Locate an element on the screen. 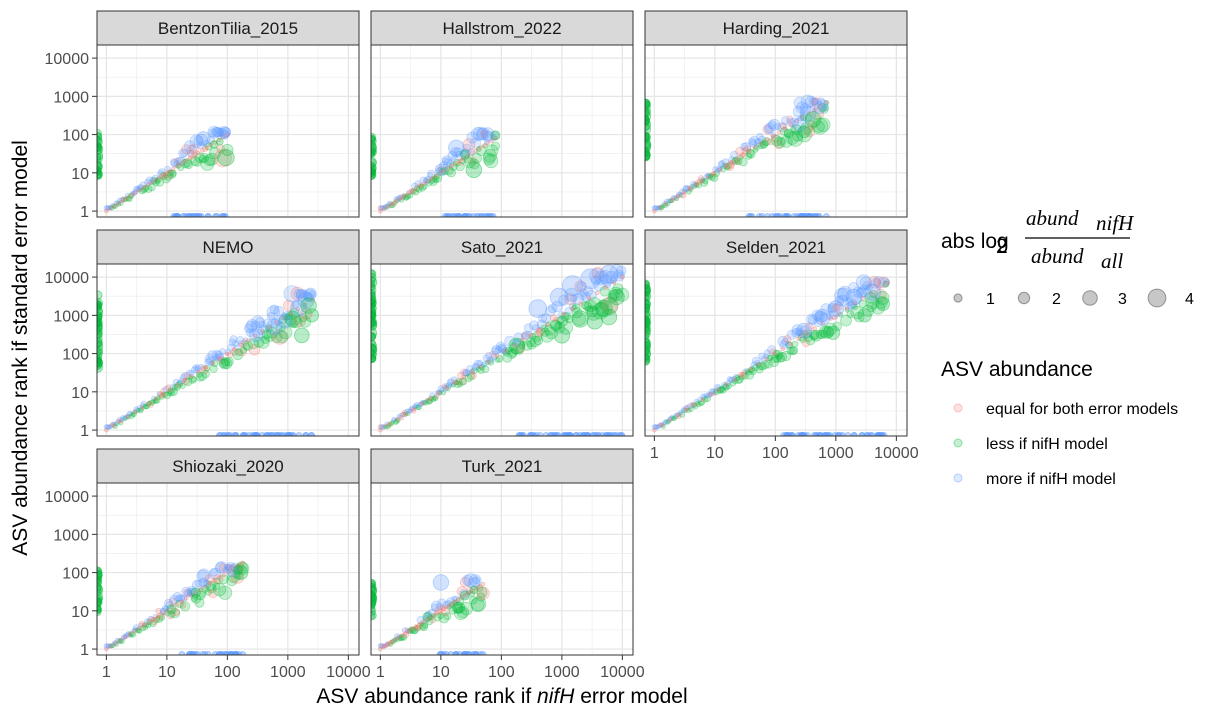 The width and height of the screenshot is (1224, 720). grid is located at coordinates (776, 131).